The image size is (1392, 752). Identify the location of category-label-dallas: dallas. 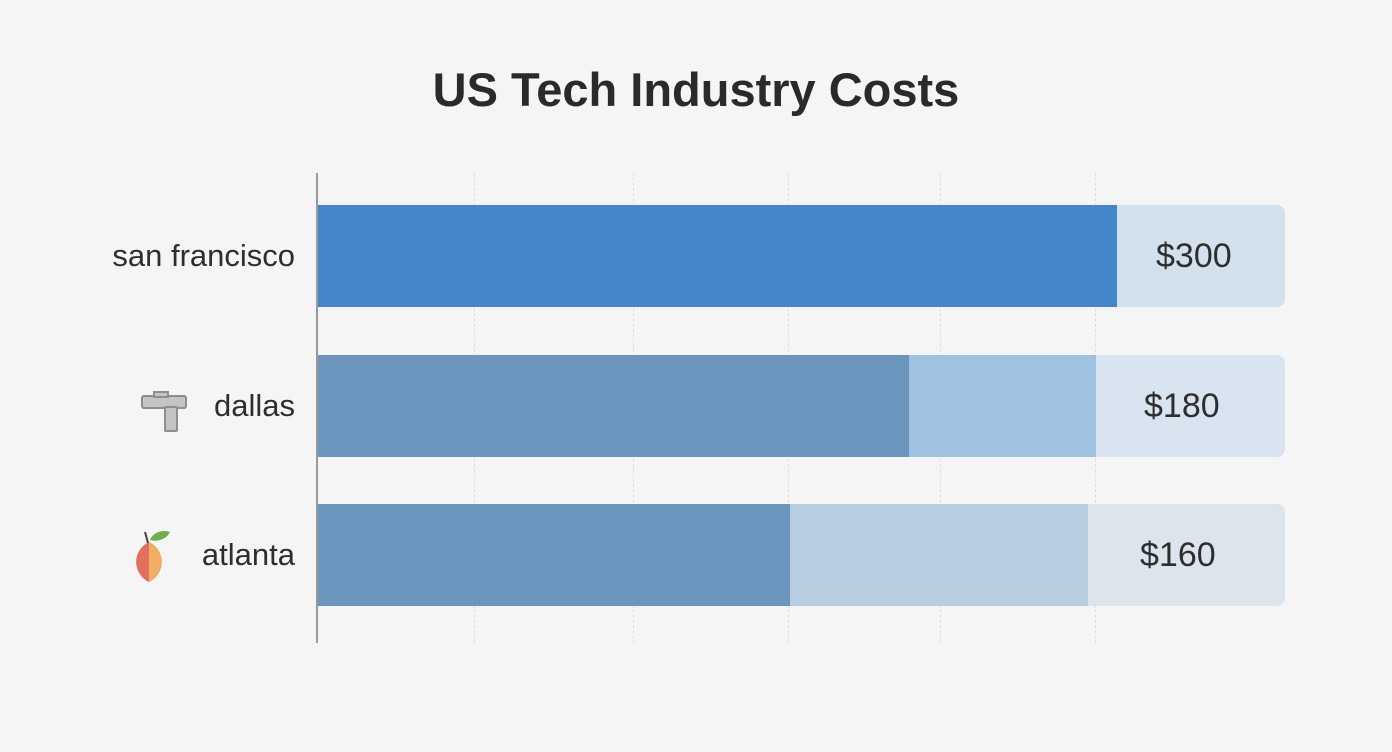
(254, 405).